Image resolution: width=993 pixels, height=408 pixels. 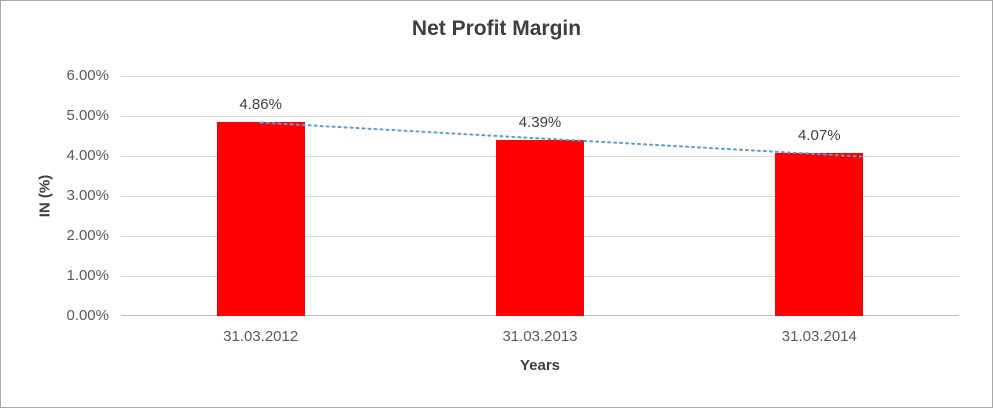 What do you see at coordinates (260, 104) in the screenshot?
I see `bar-value-label: 4.86%` at bounding box center [260, 104].